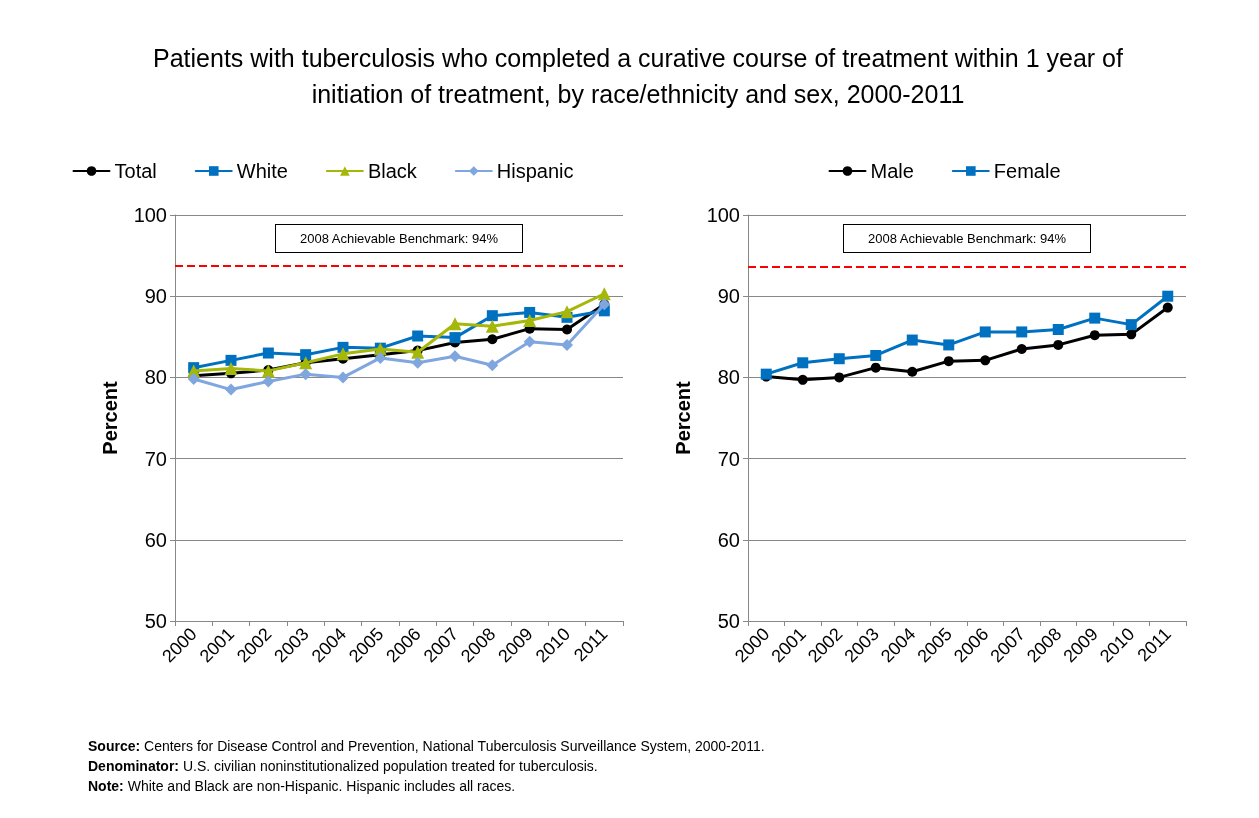  What do you see at coordinates (535, 171) in the screenshot?
I see `legend-label: Hispanic` at bounding box center [535, 171].